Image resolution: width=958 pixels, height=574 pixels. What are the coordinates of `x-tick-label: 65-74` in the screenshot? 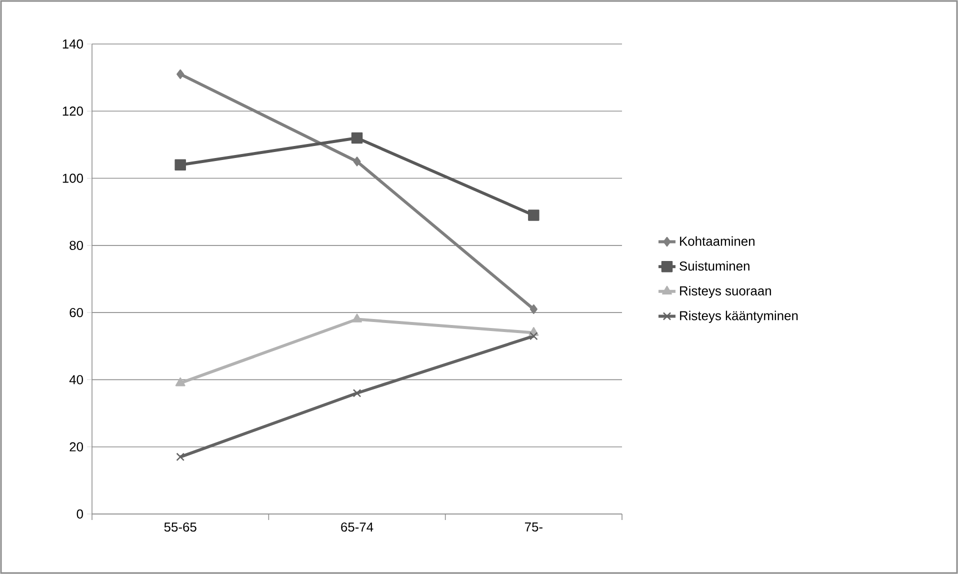 It's located at (357, 527).